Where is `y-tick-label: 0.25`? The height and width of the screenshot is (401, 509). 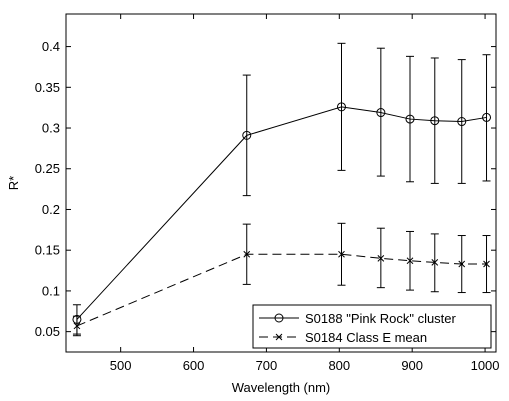
y-tick-label: 0.25 is located at coordinates (47, 168).